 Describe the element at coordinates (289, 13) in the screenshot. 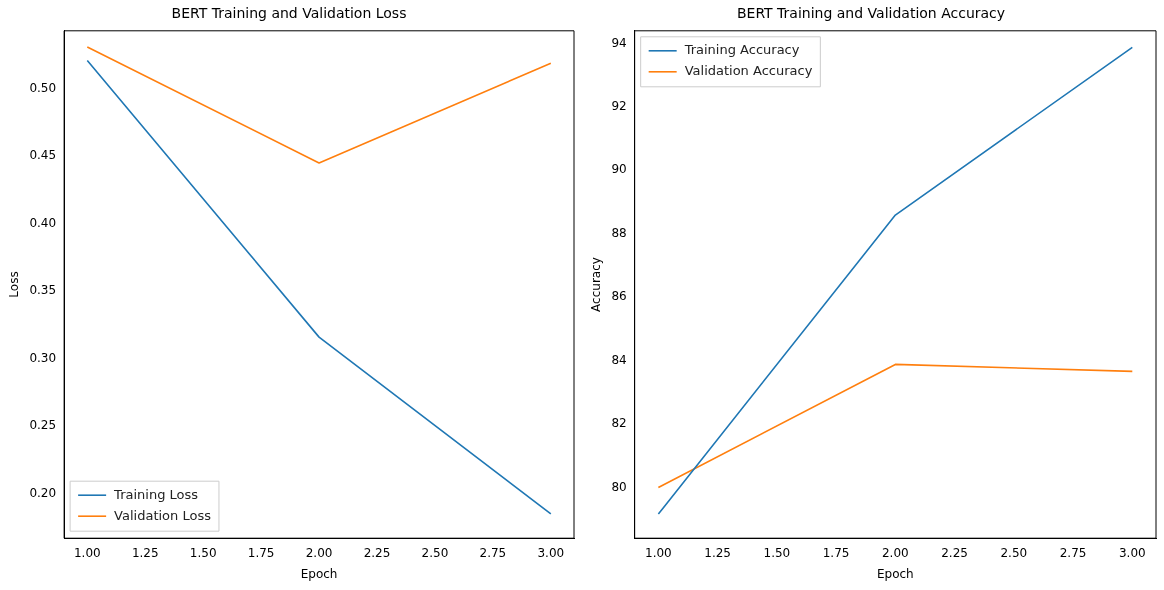

I see `chart-title: BERT Training and Validation Loss` at that location.